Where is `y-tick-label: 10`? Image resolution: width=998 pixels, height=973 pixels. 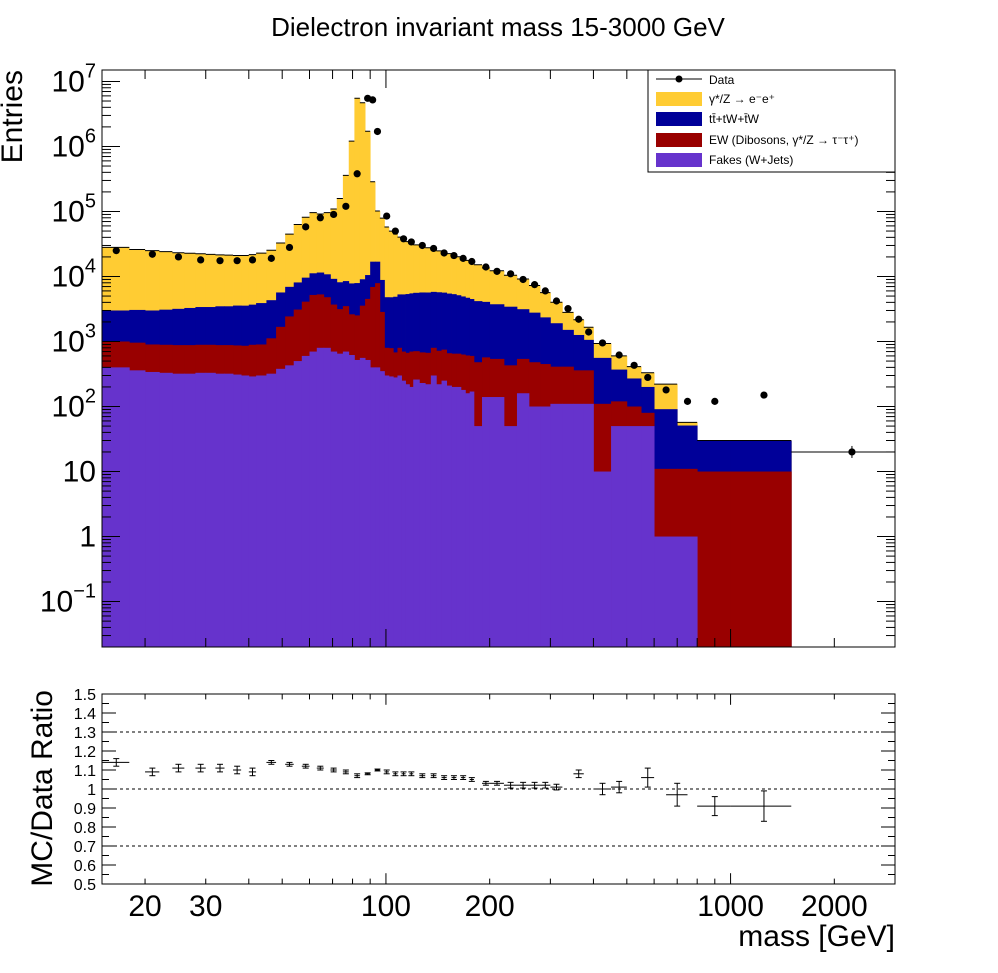 y-tick-label: 10 is located at coordinates (79, 472).